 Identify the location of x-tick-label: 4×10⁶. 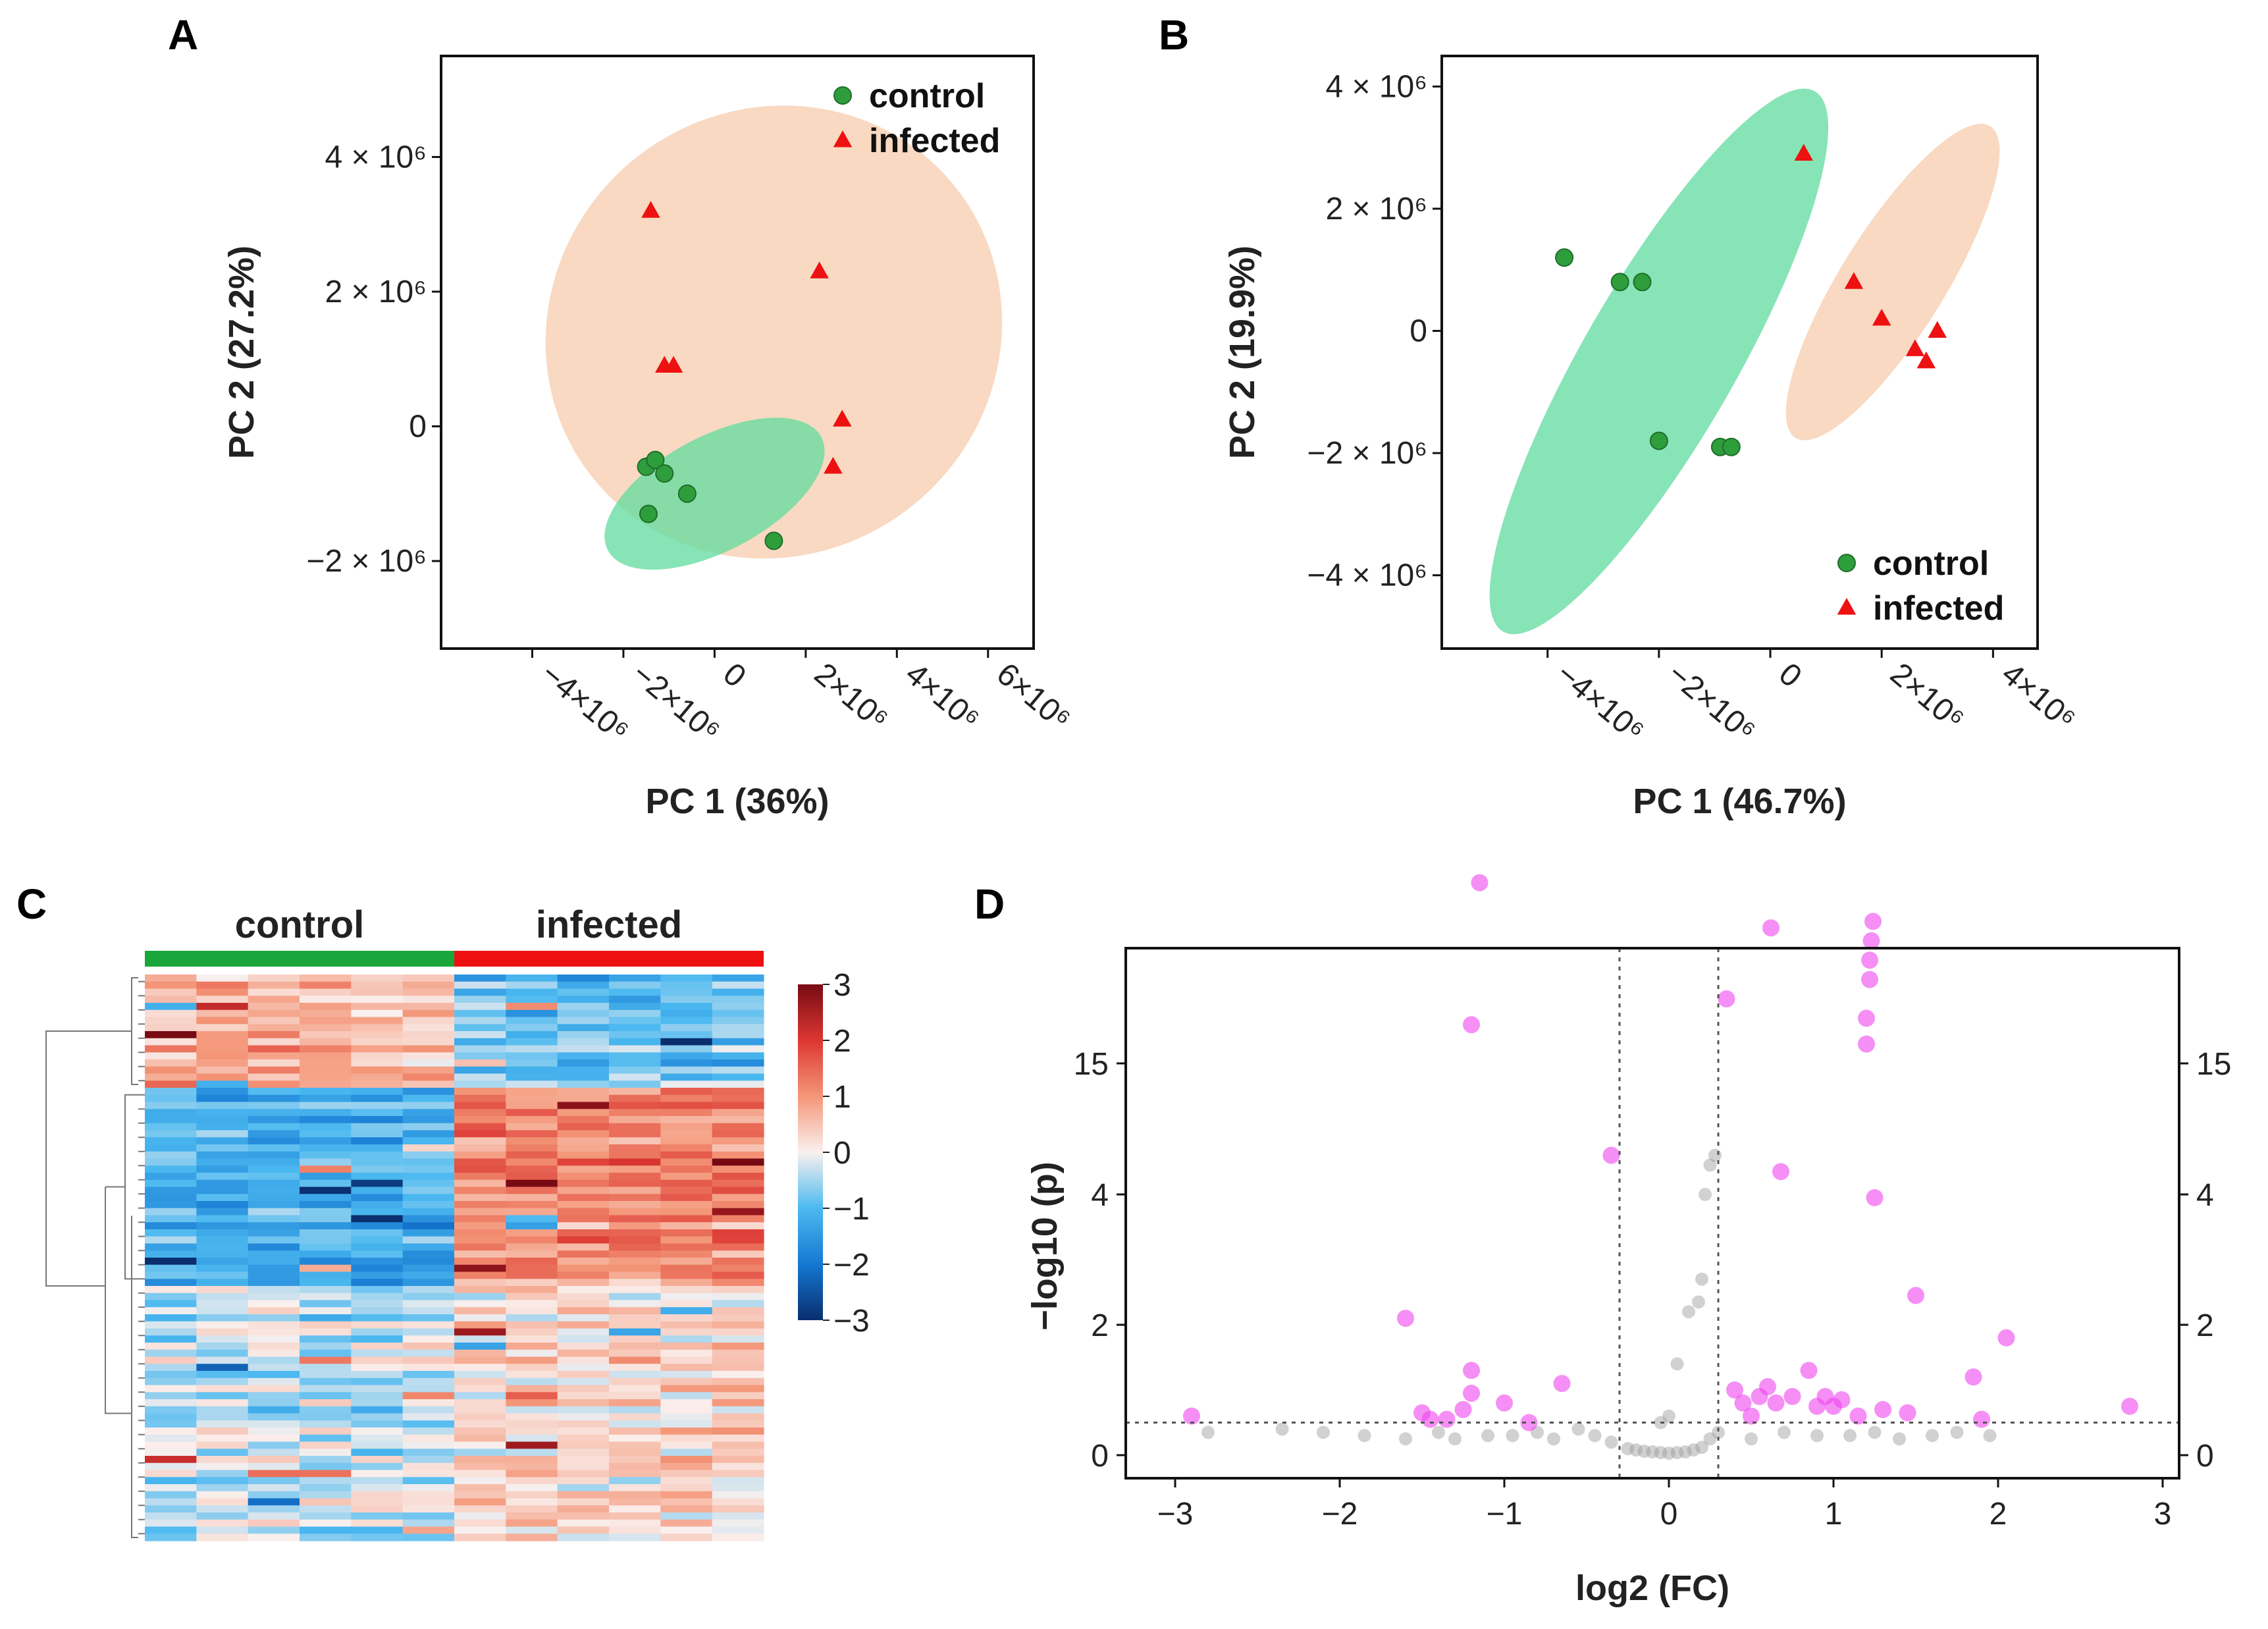
(942, 696).